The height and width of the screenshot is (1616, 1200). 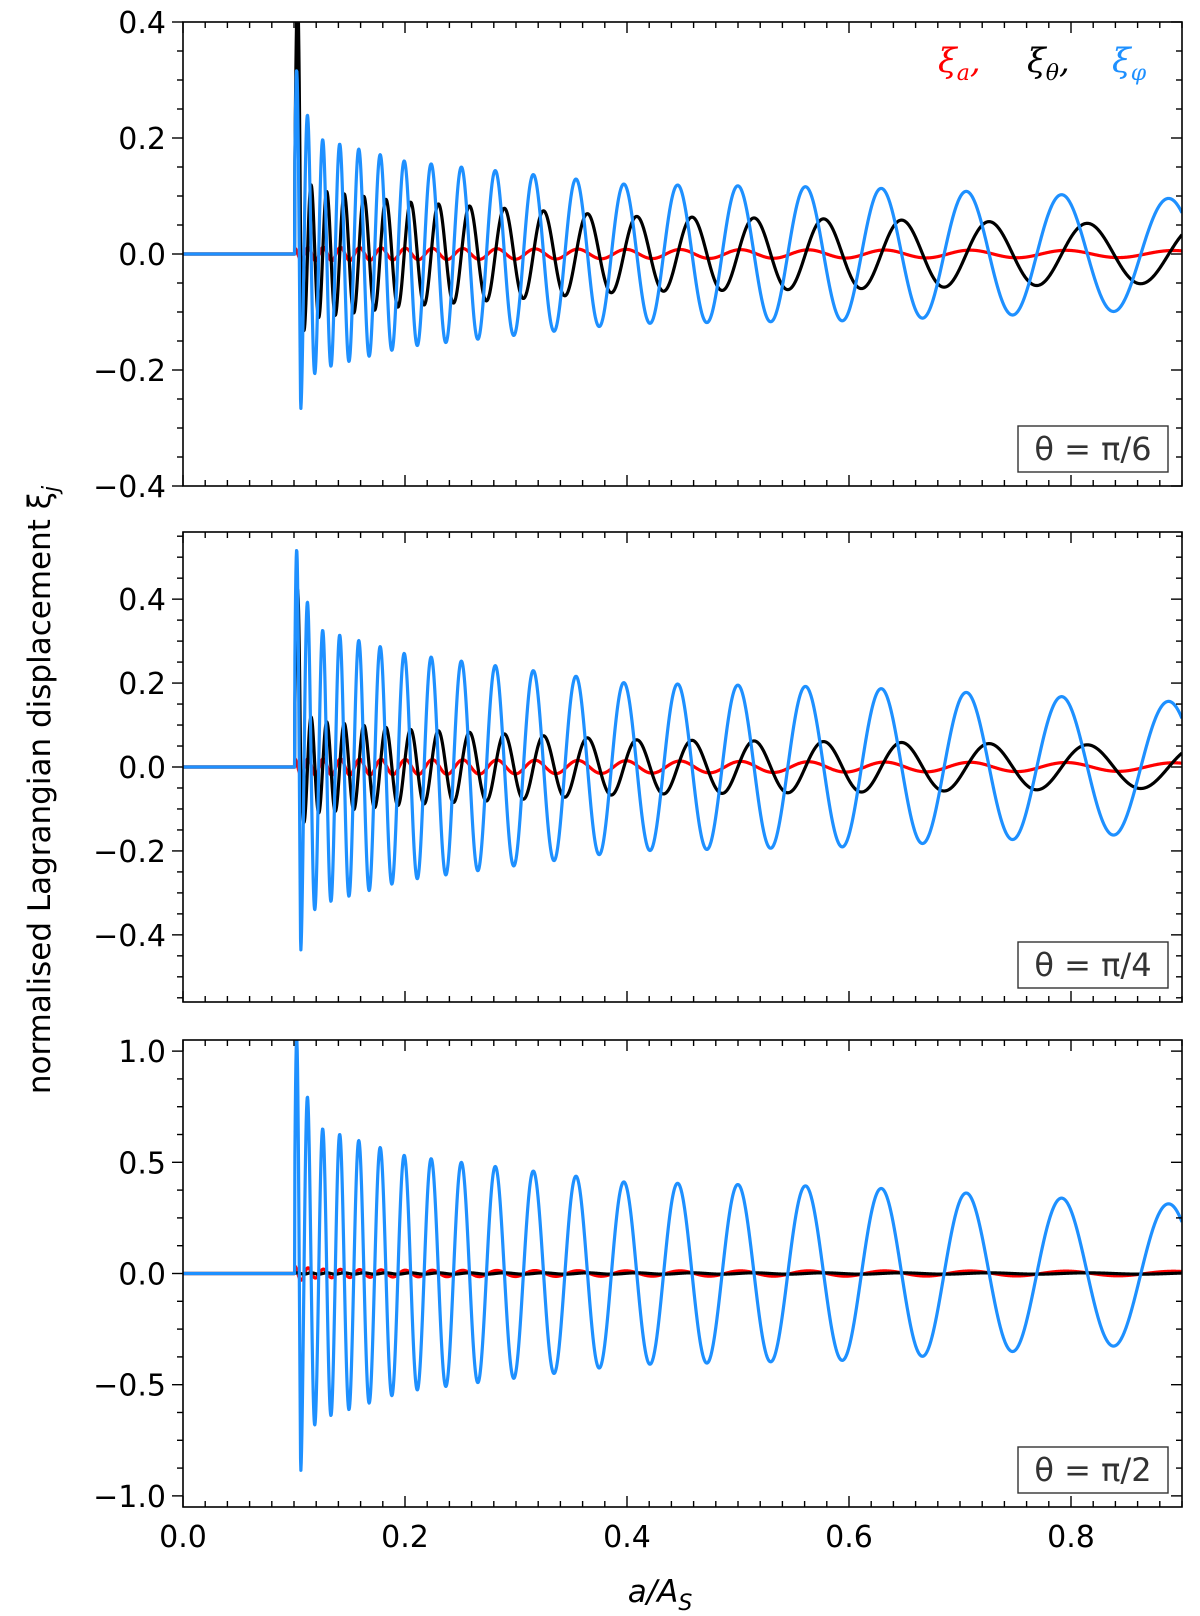 I want to click on y-axis-title-main: normalised Lagrangian displacement ξ, so click(x=40, y=793).